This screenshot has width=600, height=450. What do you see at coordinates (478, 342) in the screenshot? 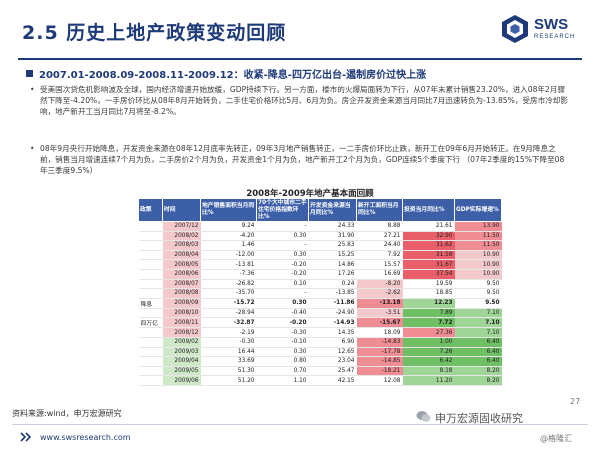
I see `cell-gdp: 6.40` at bounding box center [478, 342].